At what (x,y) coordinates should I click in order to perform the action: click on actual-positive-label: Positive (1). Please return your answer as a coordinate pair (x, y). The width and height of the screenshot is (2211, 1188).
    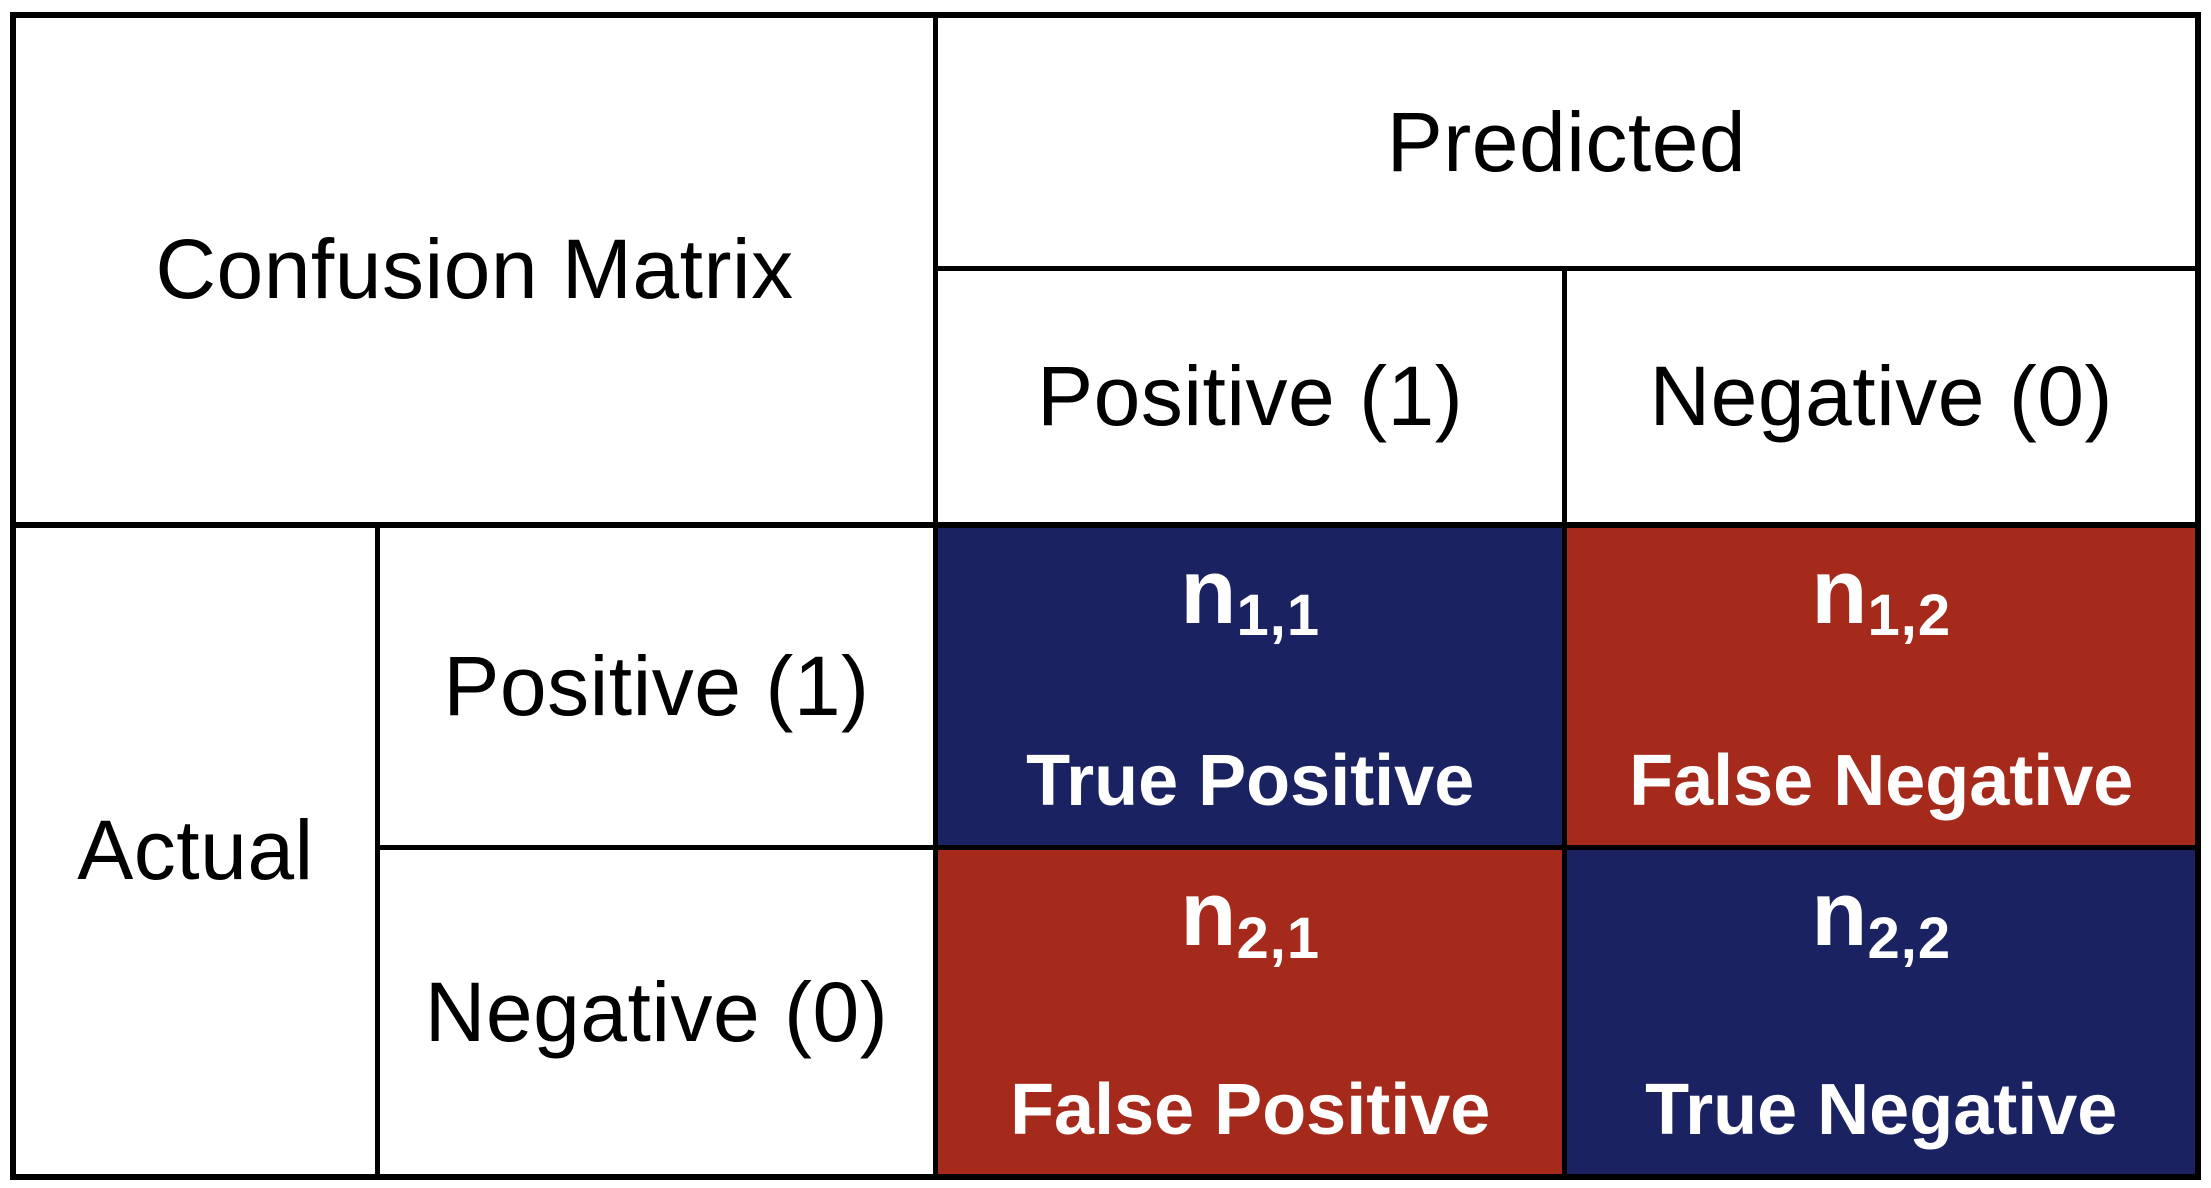
    Looking at the image, I should click on (656, 686).